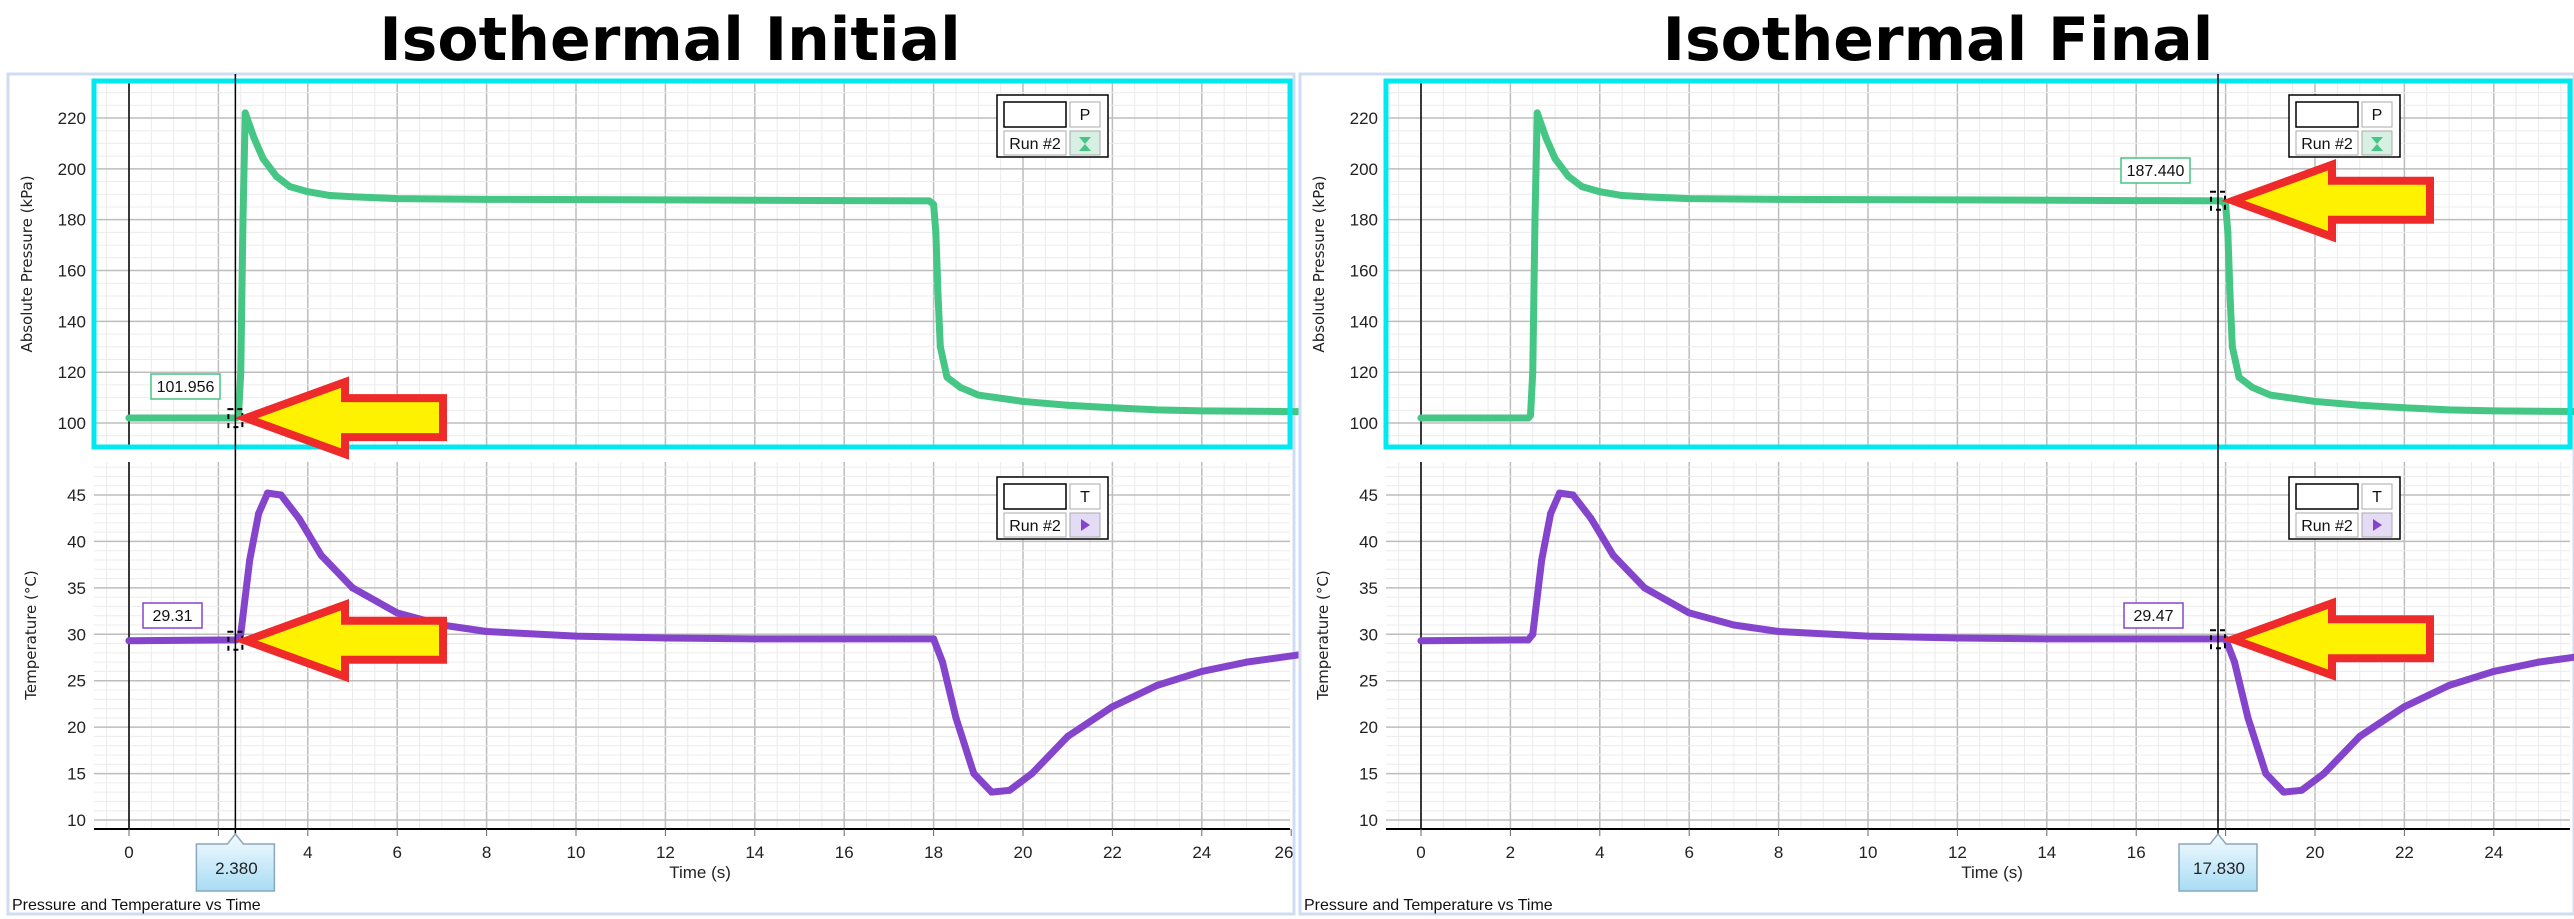 This screenshot has height=919, width=2574. I want to click on cursor-time-value: 17.830, so click(2219, 868).